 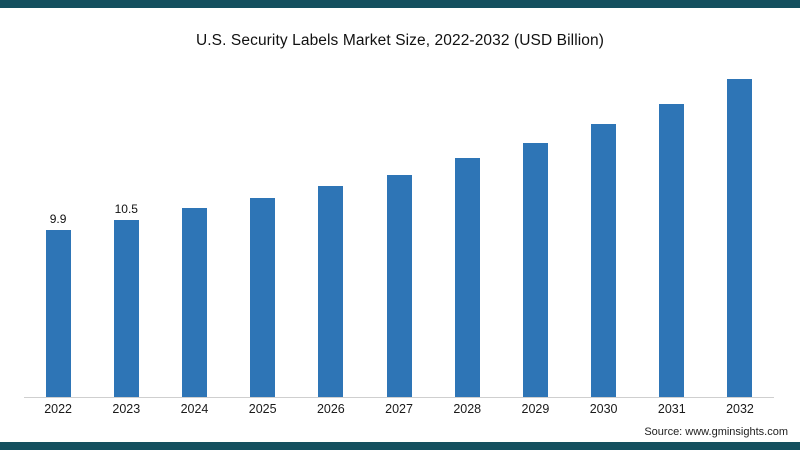 I want to click on bar-2028, so click(x=467, y=277).